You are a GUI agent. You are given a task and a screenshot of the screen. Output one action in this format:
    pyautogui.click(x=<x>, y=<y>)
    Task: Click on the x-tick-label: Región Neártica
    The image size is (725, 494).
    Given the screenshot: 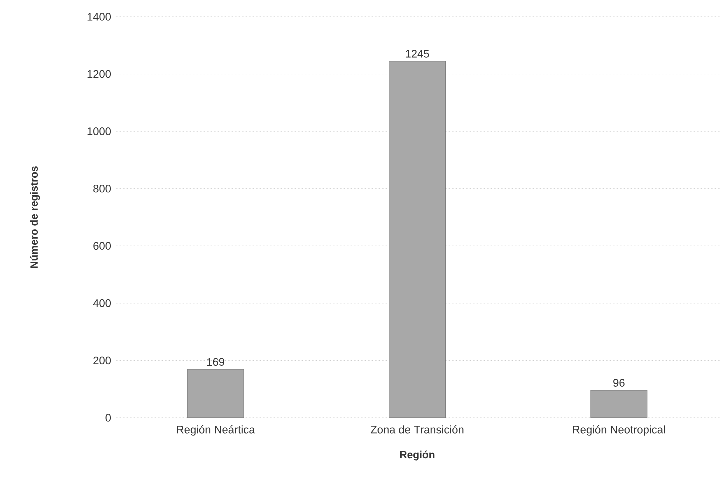 What is the action you would take?
    pyautogui.click(x=216, y=431)
    